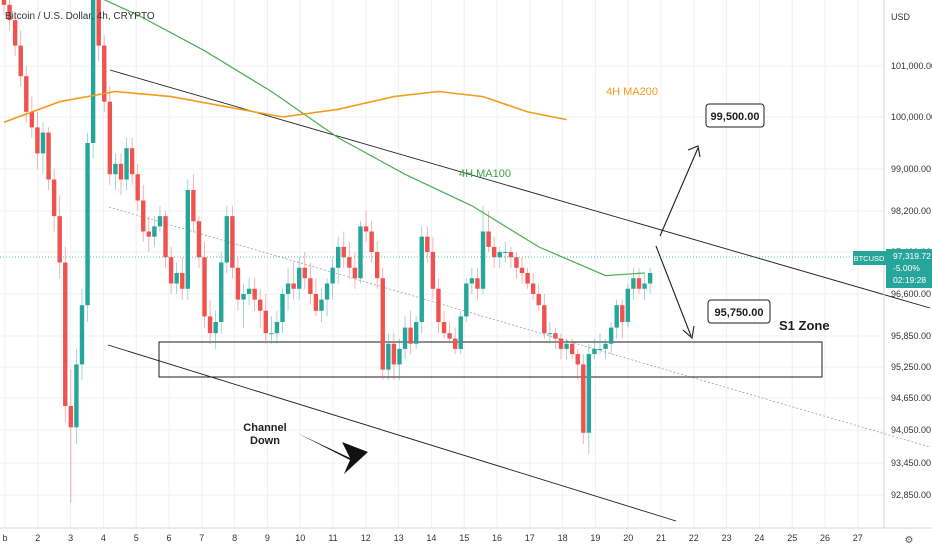 This screenshot has width=932, height=550. Describe the element at coordinates (264, 428) in the screenshot. I see `channel-label-line1: Channel` at that location.